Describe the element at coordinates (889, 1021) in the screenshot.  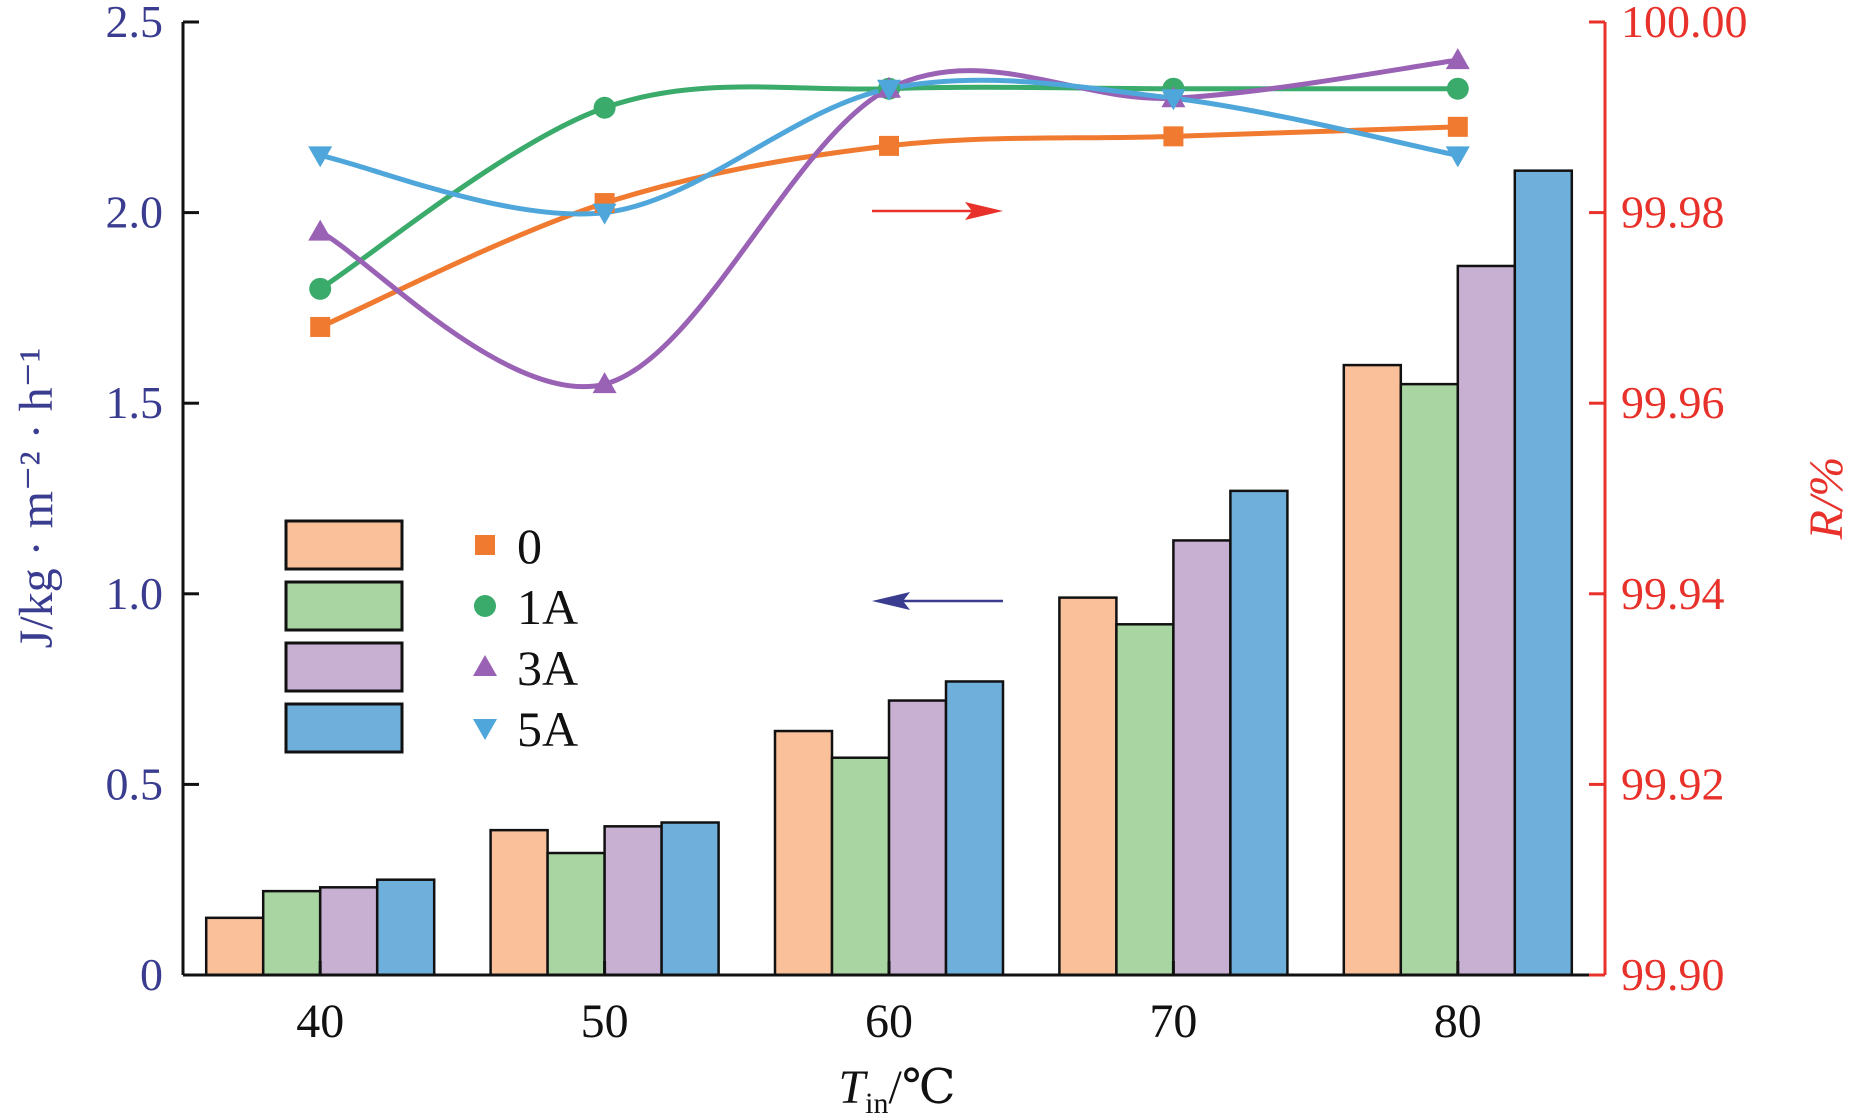
I see `x-tick-label-60: 60` at that location.